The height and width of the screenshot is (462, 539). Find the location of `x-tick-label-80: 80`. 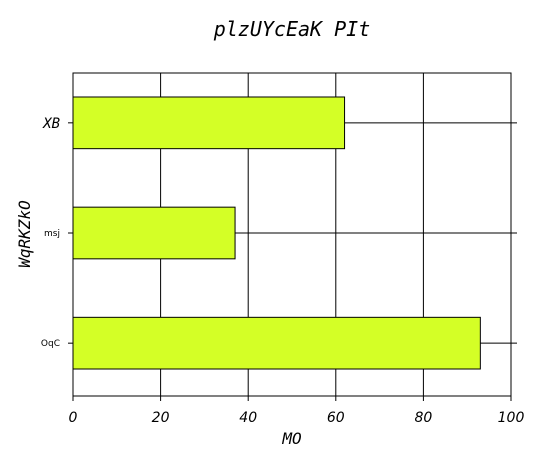

x-tick-label-80: 80 is located at coordinates (423, 418).